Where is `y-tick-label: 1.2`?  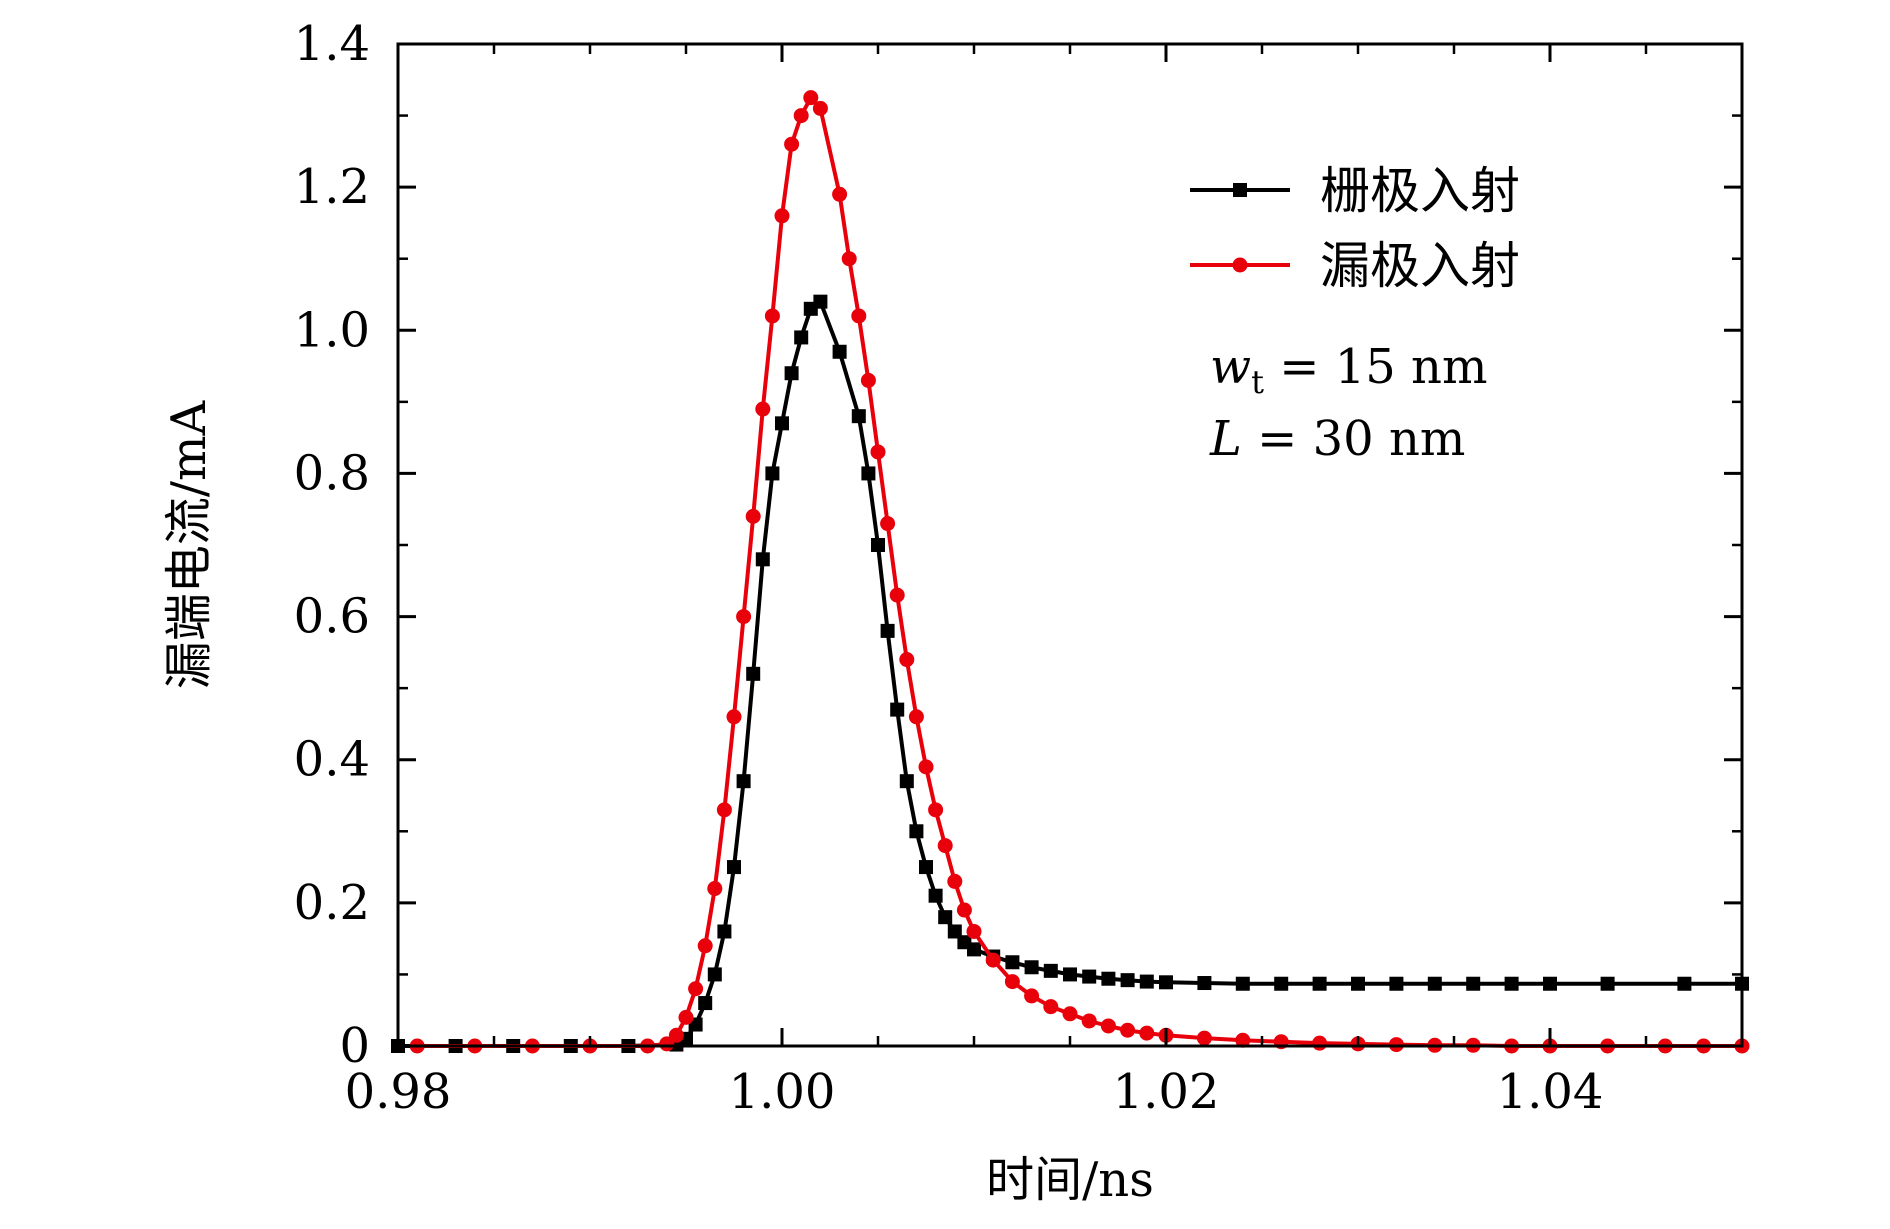
y-tick-label: 1.2 is located at coordinates (332, 187).